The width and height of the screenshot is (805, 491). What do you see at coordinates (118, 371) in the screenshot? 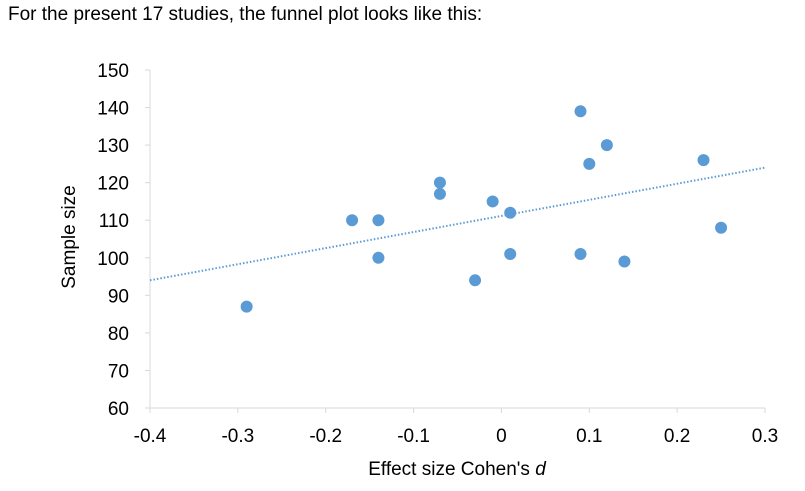
I see `y-tick-label: 70` at bounding box center [118, 371].